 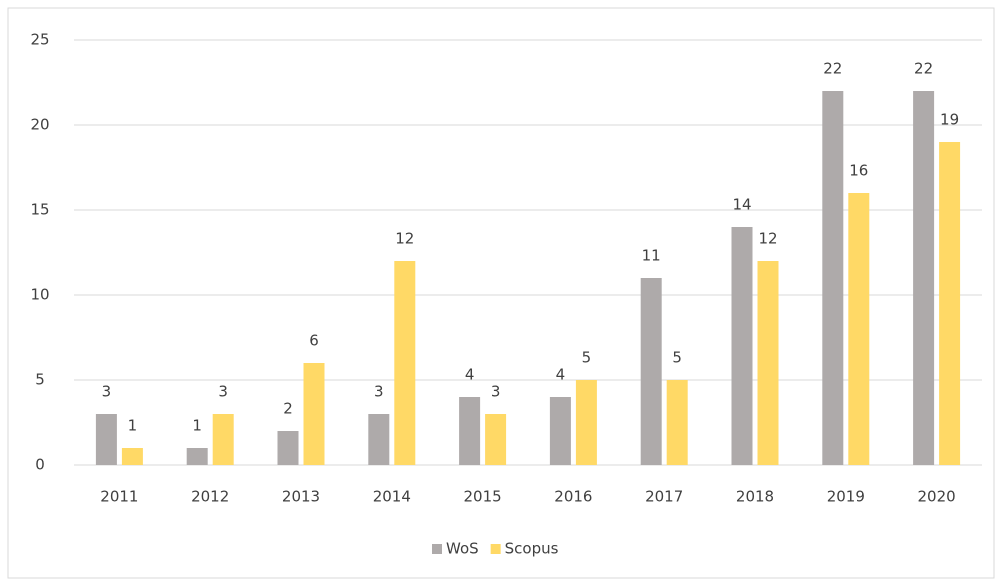 What do you see at coordinates (949, 120) in the screenshot?
I see `data-label: 19` at bounding box center [949, 120].